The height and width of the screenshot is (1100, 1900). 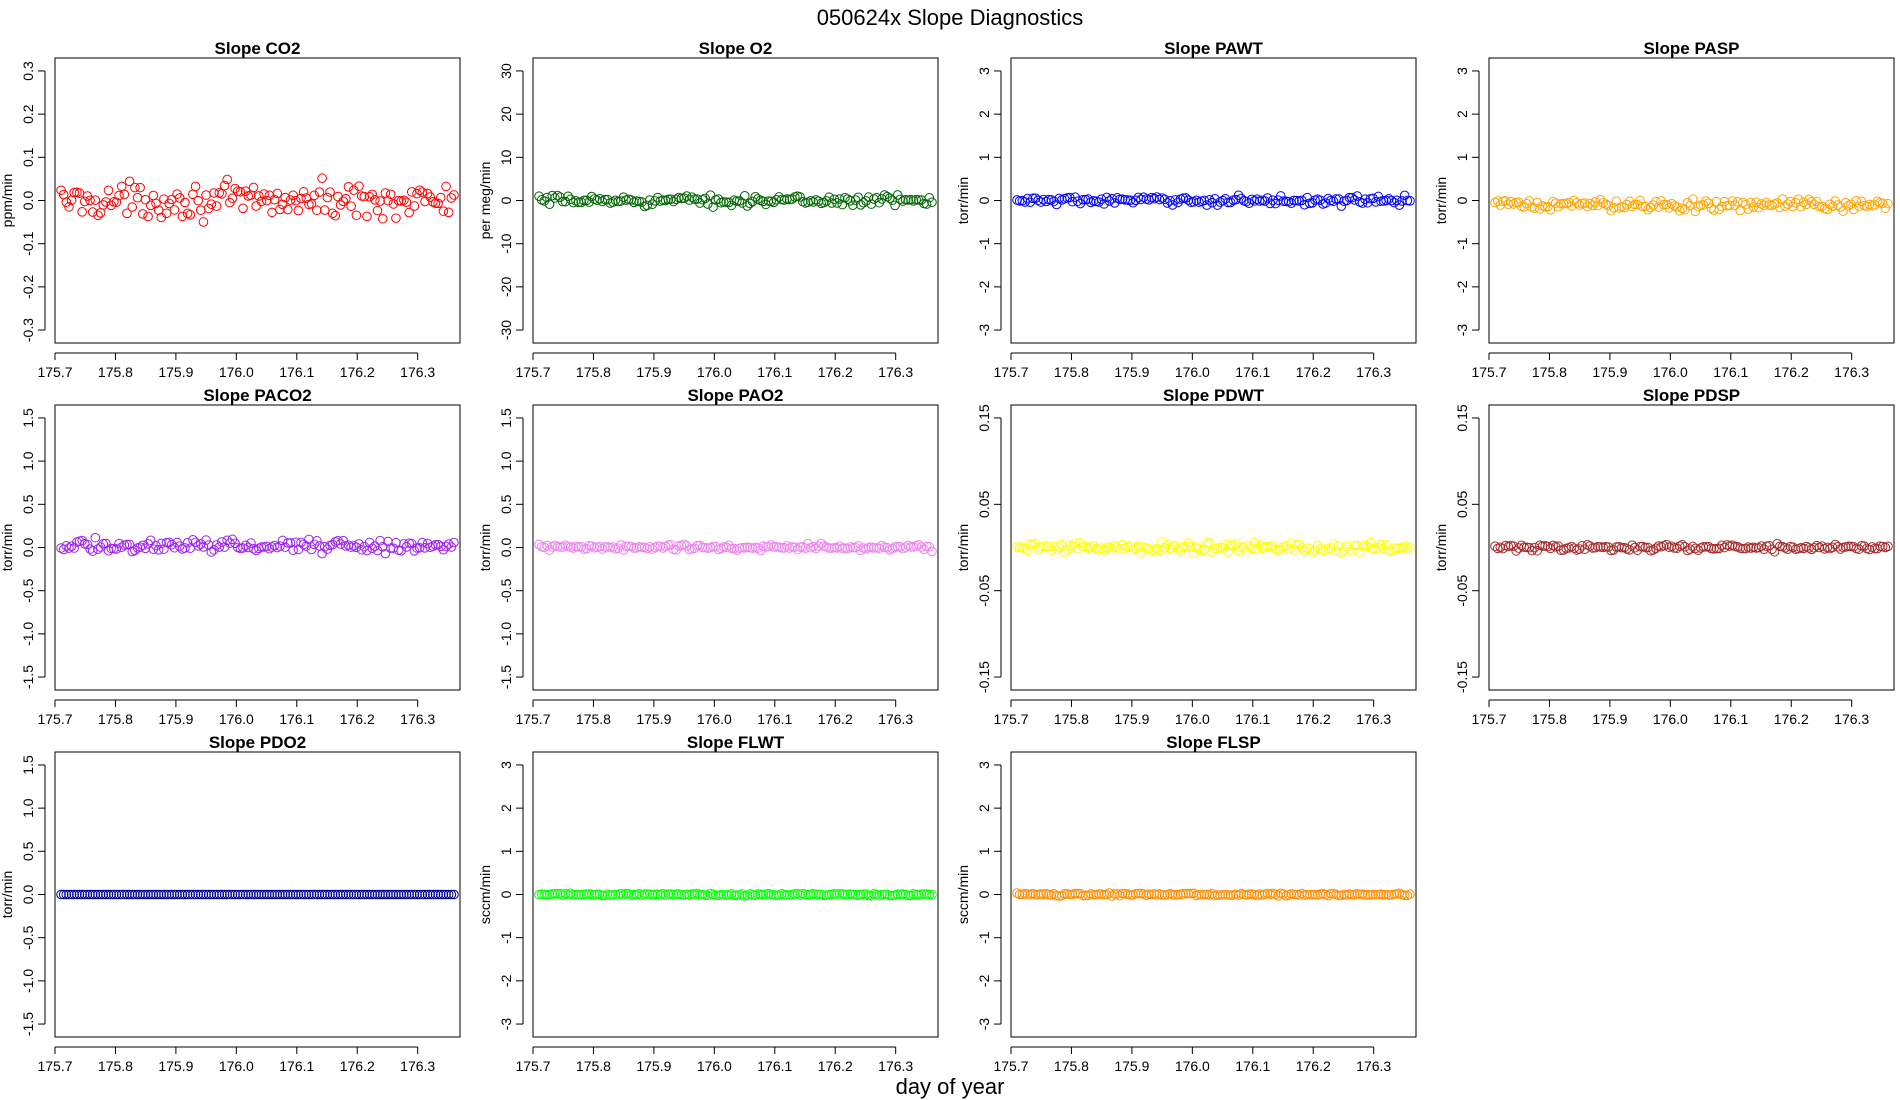 What do you see at coordinates (963, 547) in the screenshot?
I see `y-axis-label: torr/min` at bounding box center [963, 547].